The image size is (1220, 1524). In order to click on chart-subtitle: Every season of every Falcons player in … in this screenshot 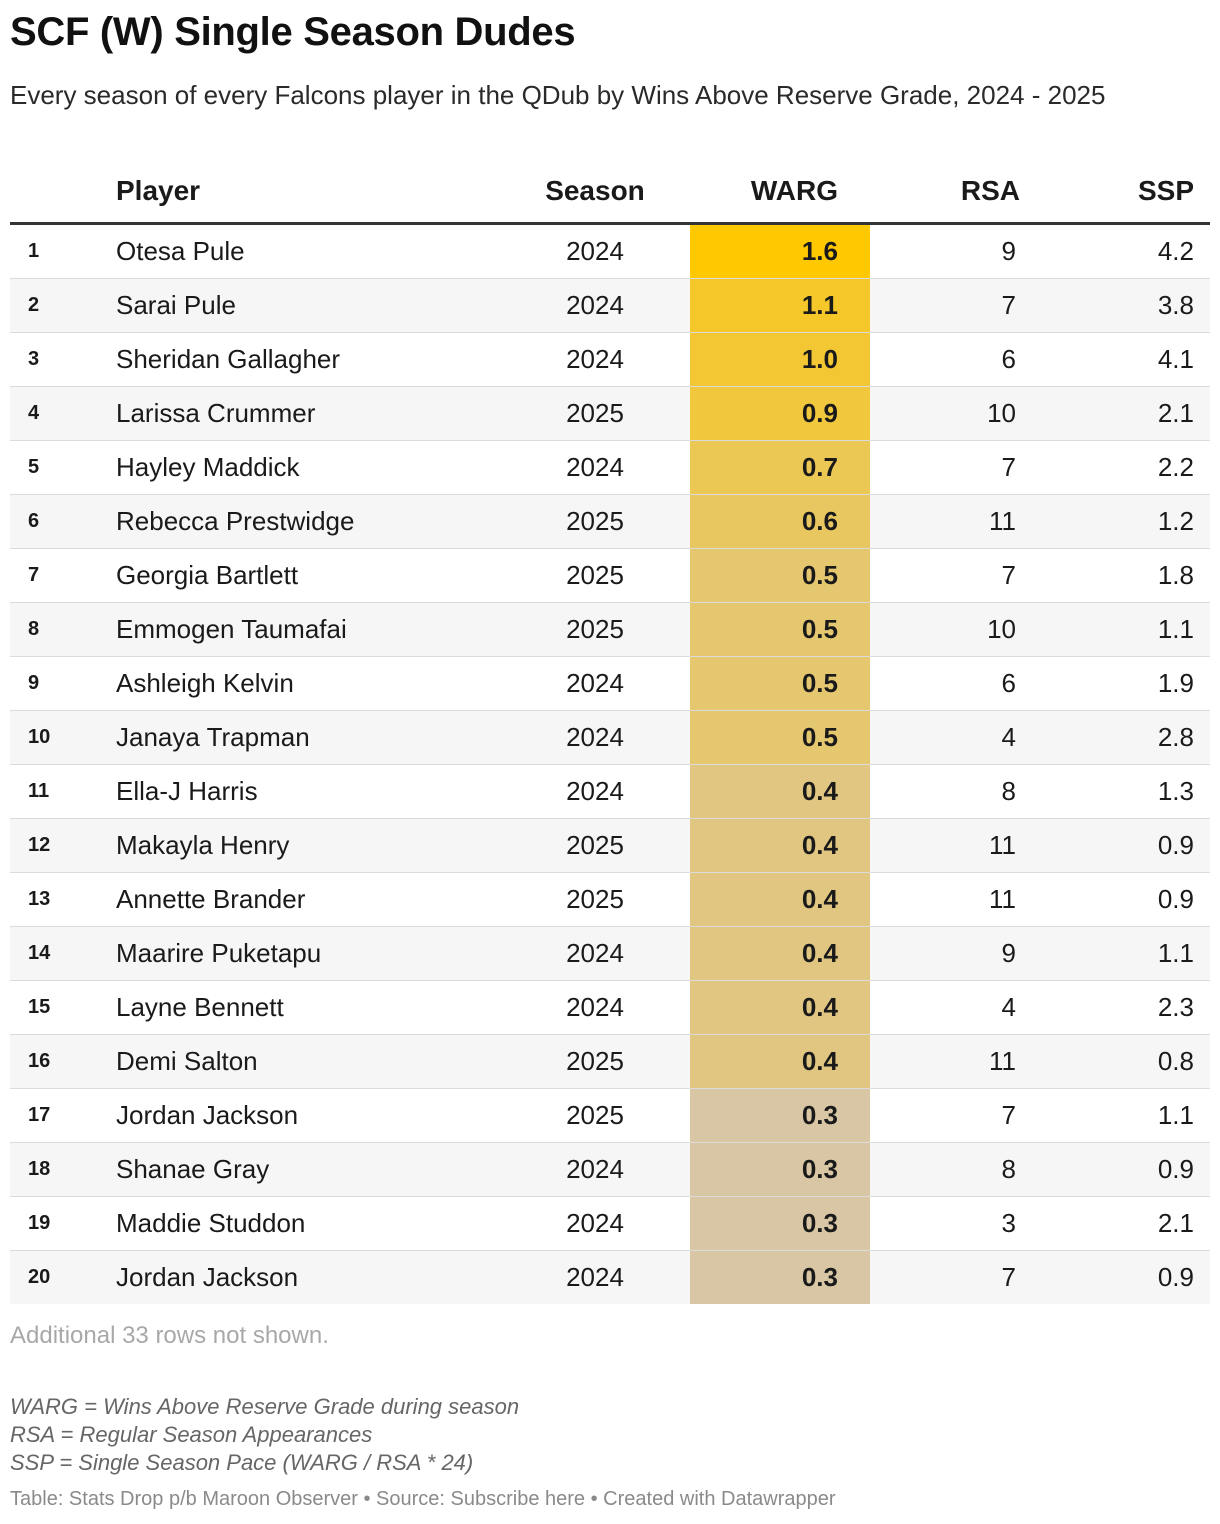, I will do `click(558, 95)`.